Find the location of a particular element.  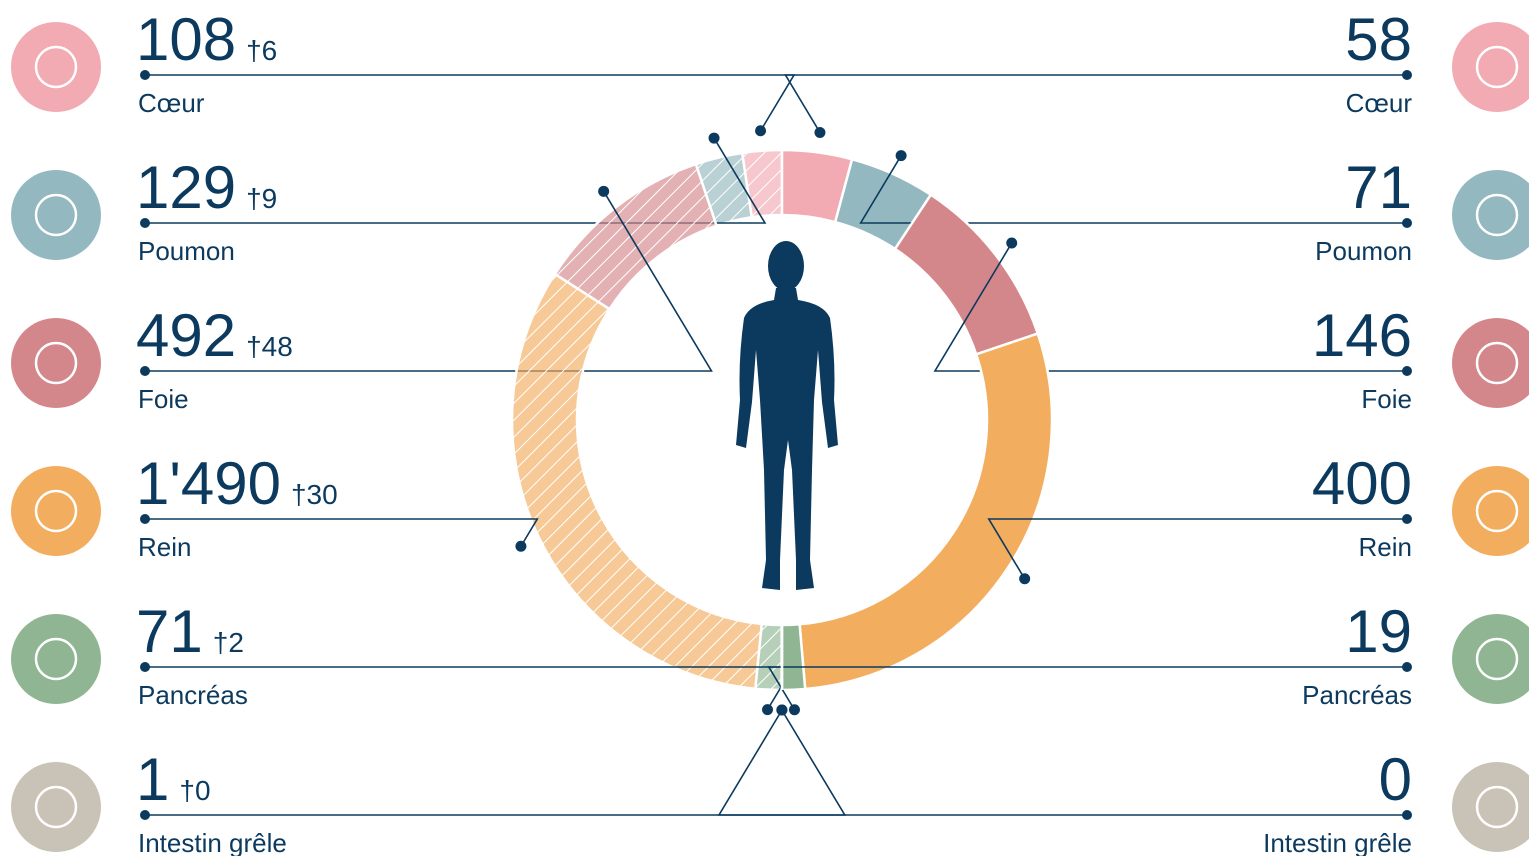

value-label: 400 is located at coordinates (1362, 483).